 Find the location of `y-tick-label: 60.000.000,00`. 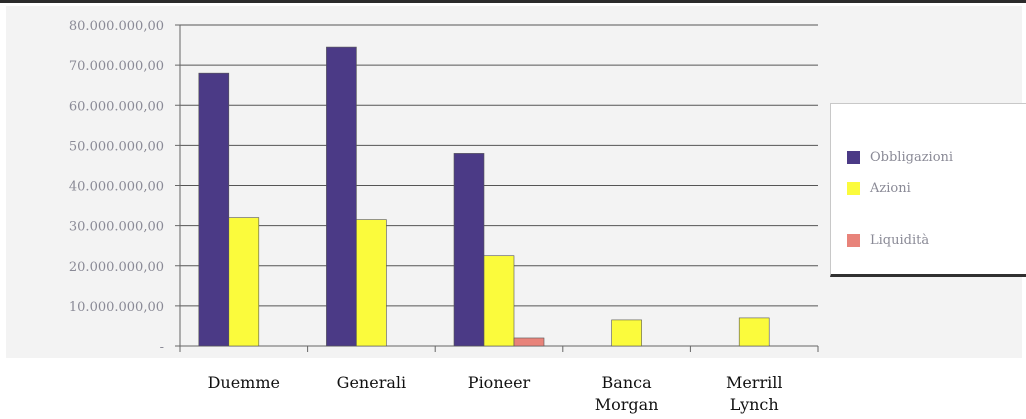

y-tick-label: 60.000.000,00 is located at coordinates (116, 106).